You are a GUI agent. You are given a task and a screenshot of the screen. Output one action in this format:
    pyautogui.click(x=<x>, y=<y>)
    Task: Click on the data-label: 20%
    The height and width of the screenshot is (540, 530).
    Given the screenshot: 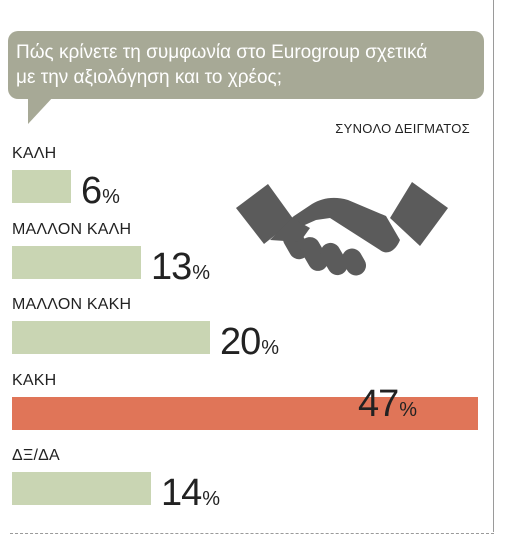 What is the action you would take?
    pyautogui.click(x=249, y=342)
    